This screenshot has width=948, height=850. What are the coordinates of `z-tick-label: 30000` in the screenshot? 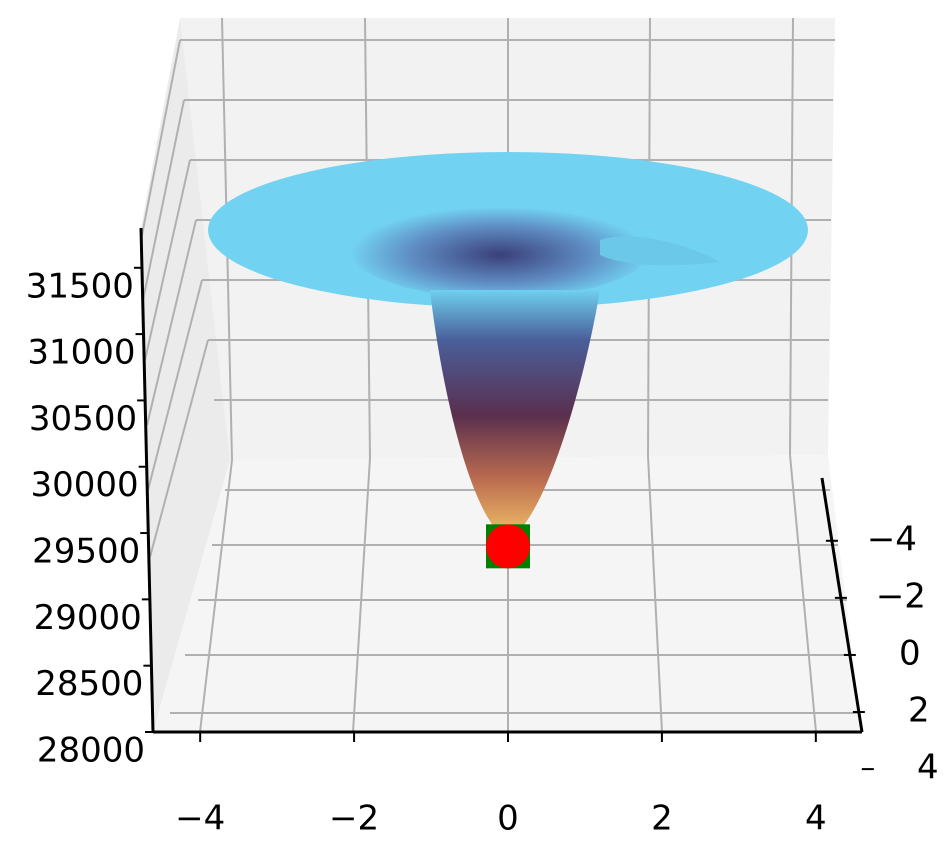 It's located at (85, 485).